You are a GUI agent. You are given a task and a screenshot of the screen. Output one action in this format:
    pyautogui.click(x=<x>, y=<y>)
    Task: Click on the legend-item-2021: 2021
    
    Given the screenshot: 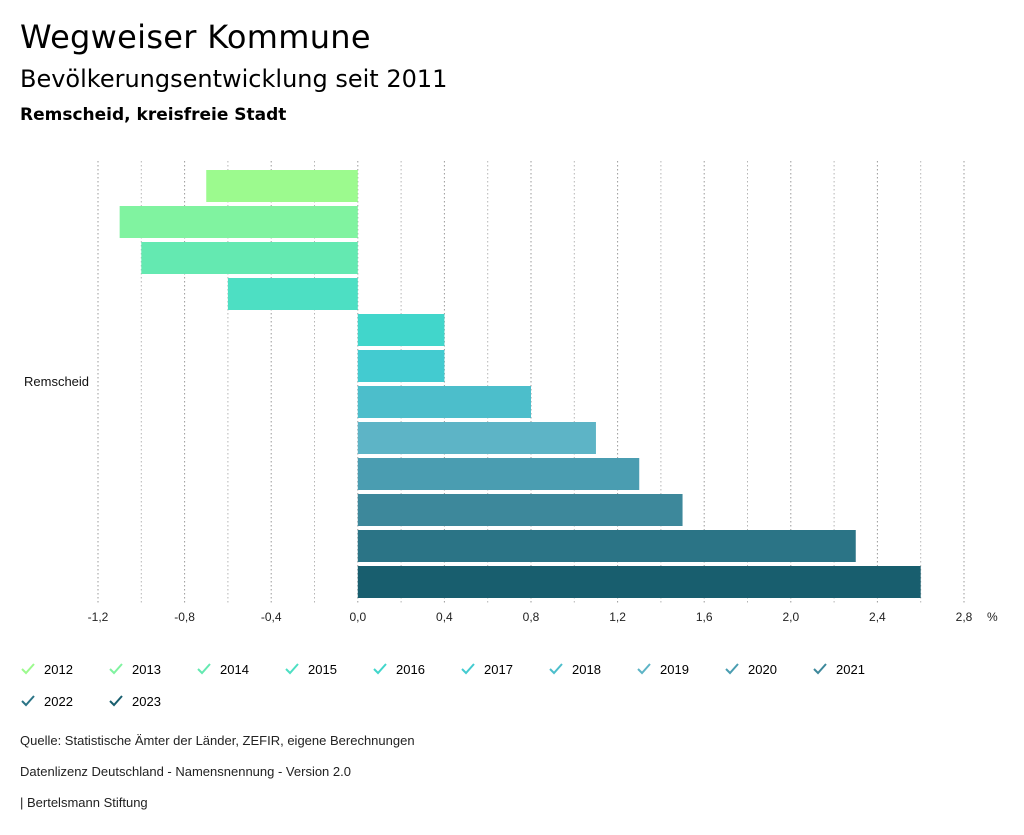 What is the action you would take?
    pyautogui.click(x=838, y=669)
    